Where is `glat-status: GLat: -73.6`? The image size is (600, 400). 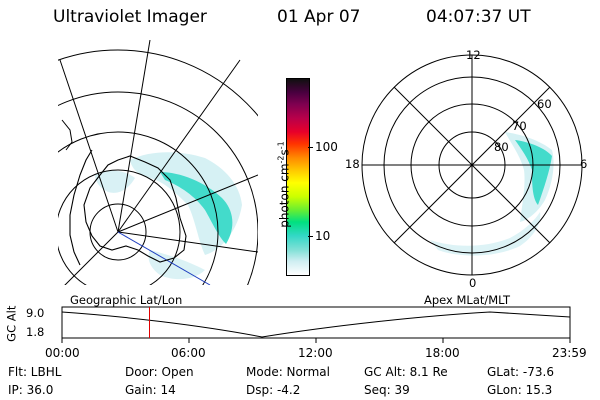
glat-status: GLat: -73.6 is located at coordinates (520, 372).